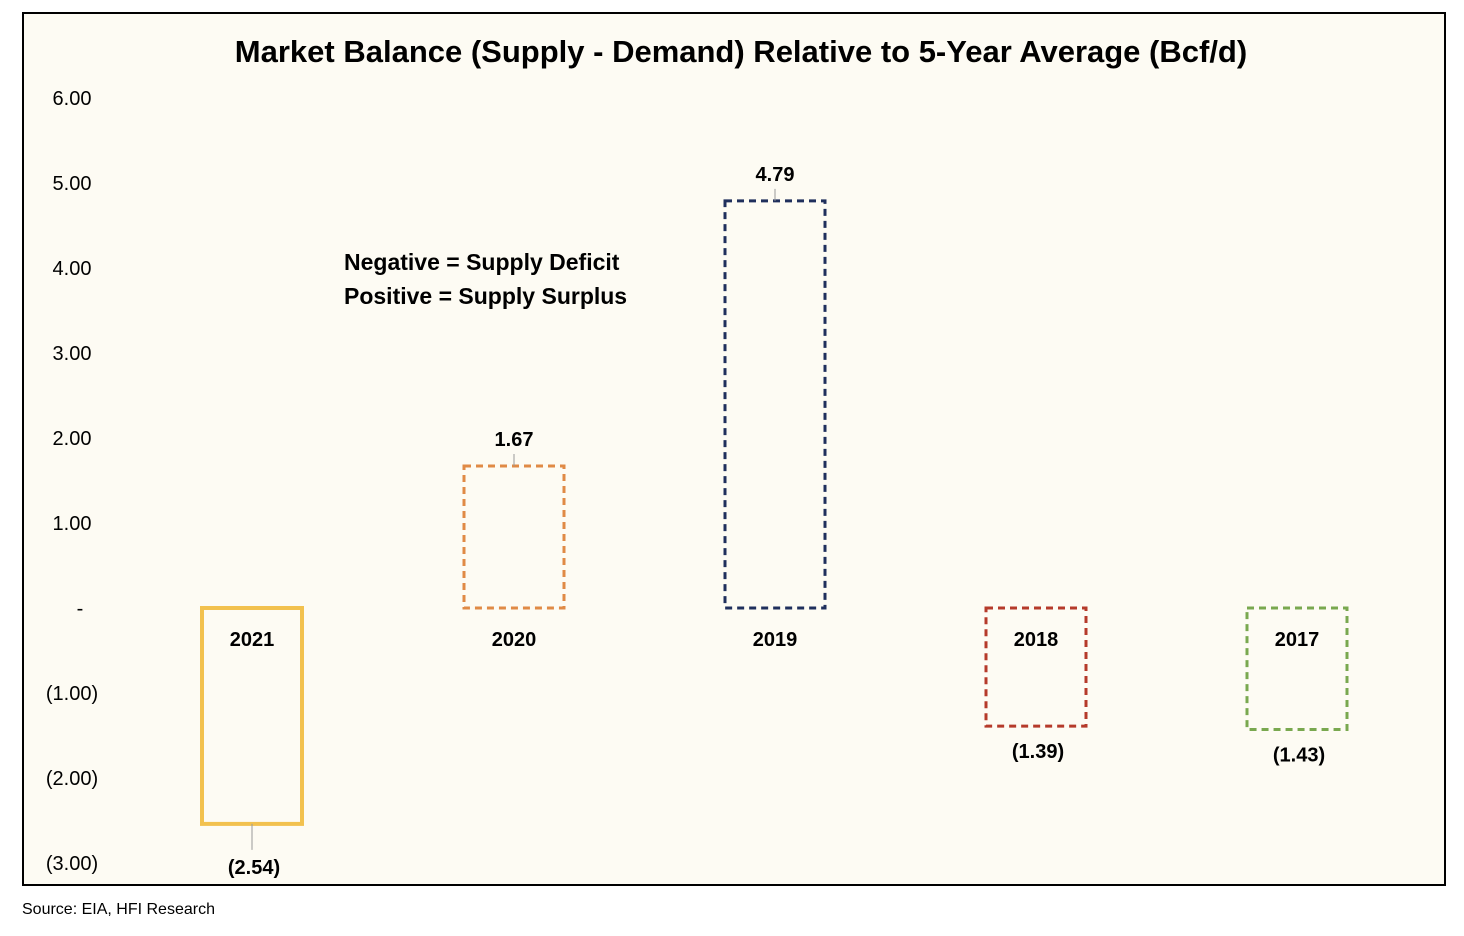 Image resolution: width=1464 pixels, height=936 pixels. What do you see at coordinates (72, 184) in the screenshot?
I see `y-tick-label: 5.00` at bounding box center [72, 184].